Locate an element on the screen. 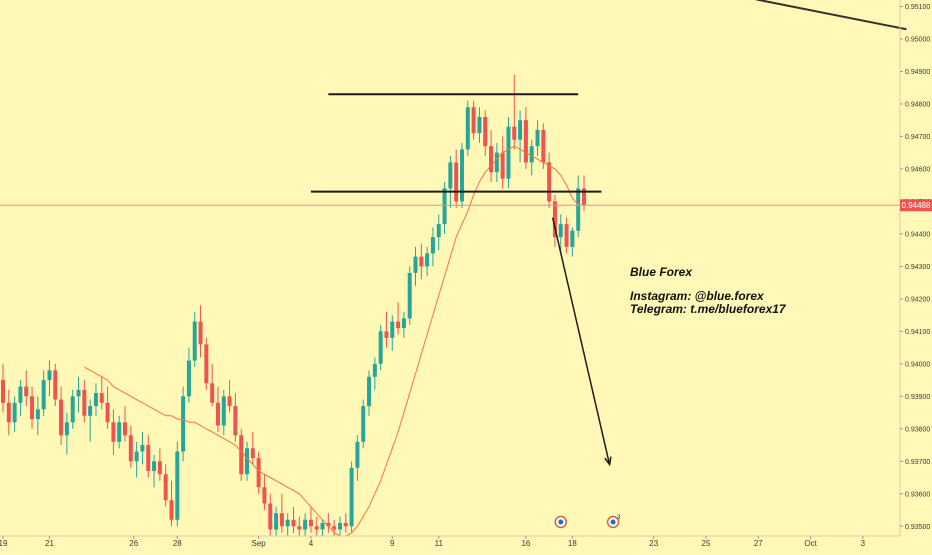 This screenshot has height=555, width=932. annotation-title: Blue Forex is located at coordinates (661, 272).